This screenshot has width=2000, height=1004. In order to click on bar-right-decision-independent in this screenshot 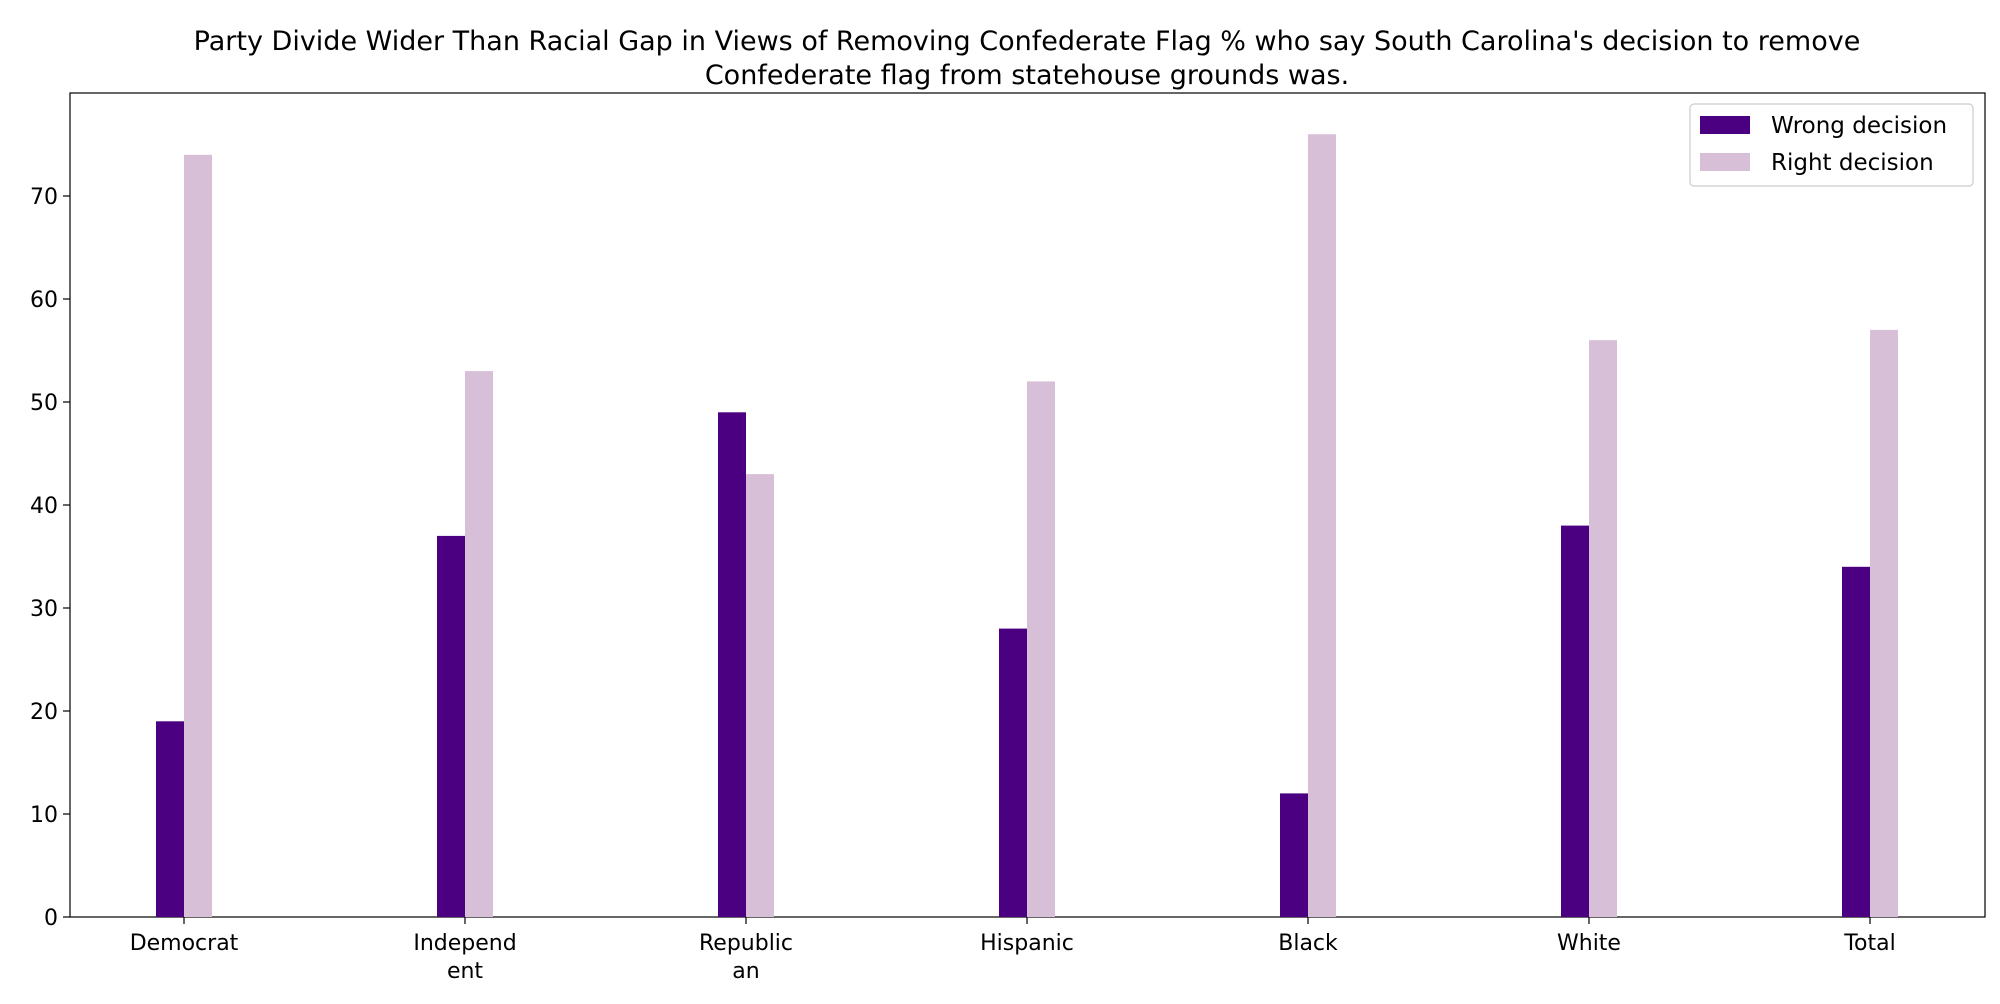, I will do `click(479, 644)`.